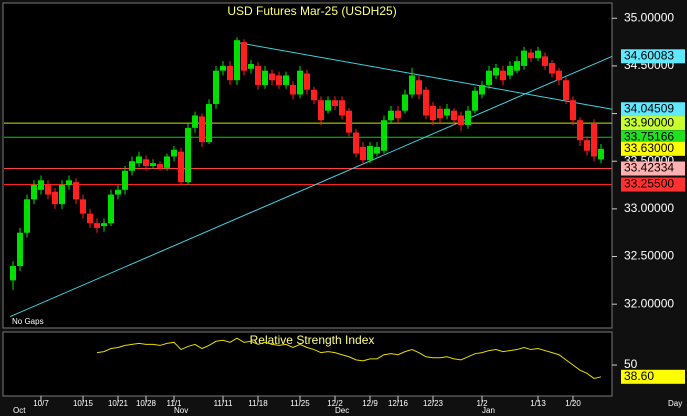 The width and height of the screenshot is (687, 416). I want to click on x-tick-label: 10/28, so click(146, 403).